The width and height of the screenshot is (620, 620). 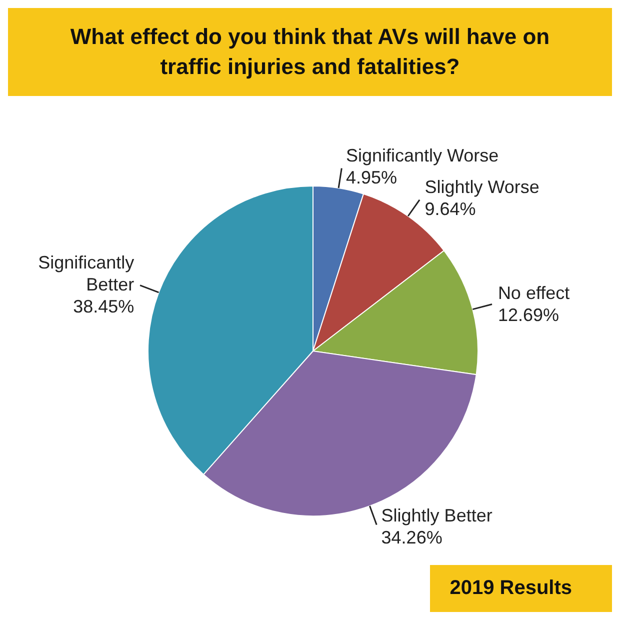 What do you see at coordinates (411, 538) in the screenshot?
I see `data-label: 34.26%` at bounding box center [411, 538].